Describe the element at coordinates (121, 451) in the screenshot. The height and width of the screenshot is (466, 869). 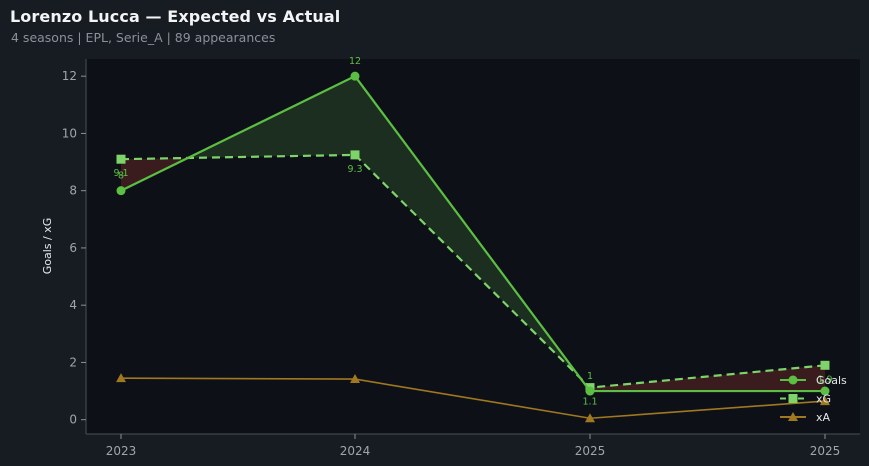
I see `x-tick-label: 2023` at that location.